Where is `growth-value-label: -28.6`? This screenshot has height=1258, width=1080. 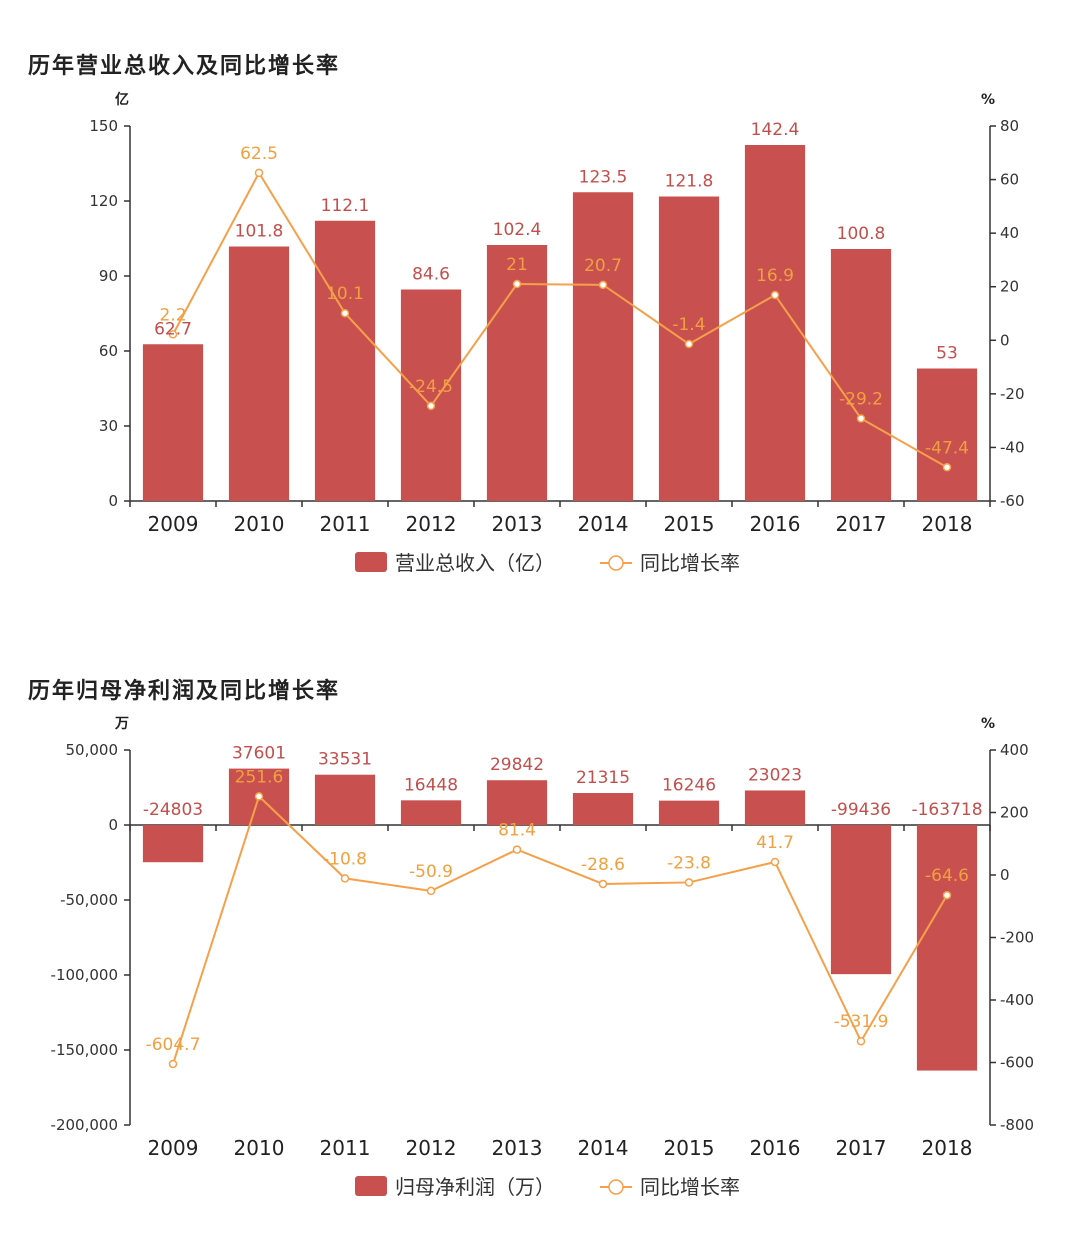 growth-value-label: -28.6 is located at coordinates (603, 865).